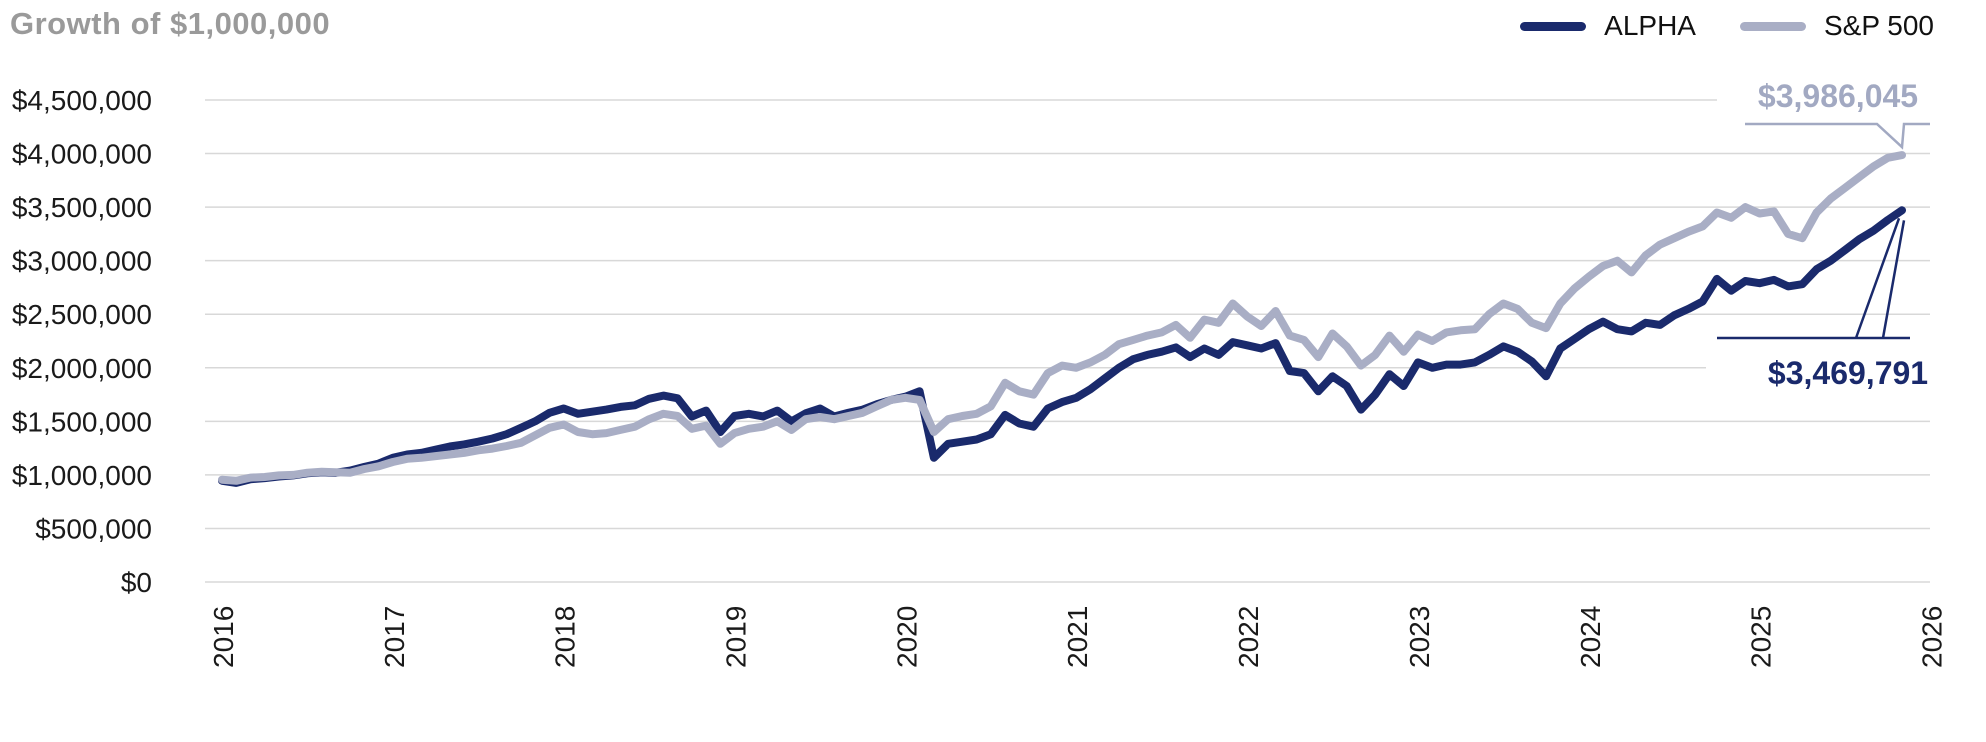 This screenshot has width=1986, height=742. I want to click on y-tick-label: $0, so click(136, 582).